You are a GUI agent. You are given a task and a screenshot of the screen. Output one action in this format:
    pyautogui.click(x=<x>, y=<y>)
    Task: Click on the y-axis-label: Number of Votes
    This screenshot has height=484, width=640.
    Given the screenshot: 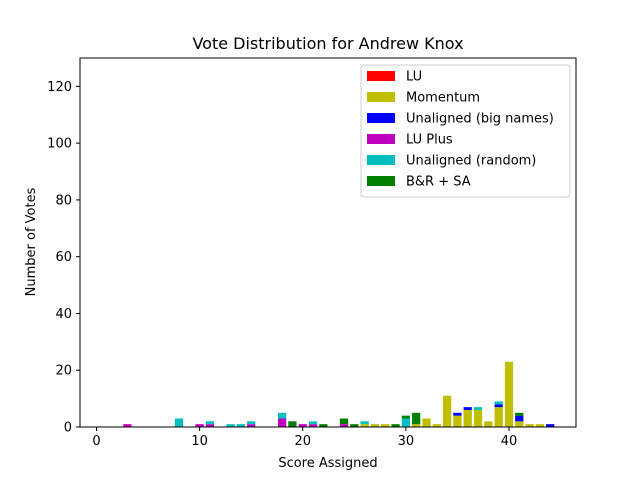 What is the action you would take?
    pyautogui.click(x=31, y=241)
    